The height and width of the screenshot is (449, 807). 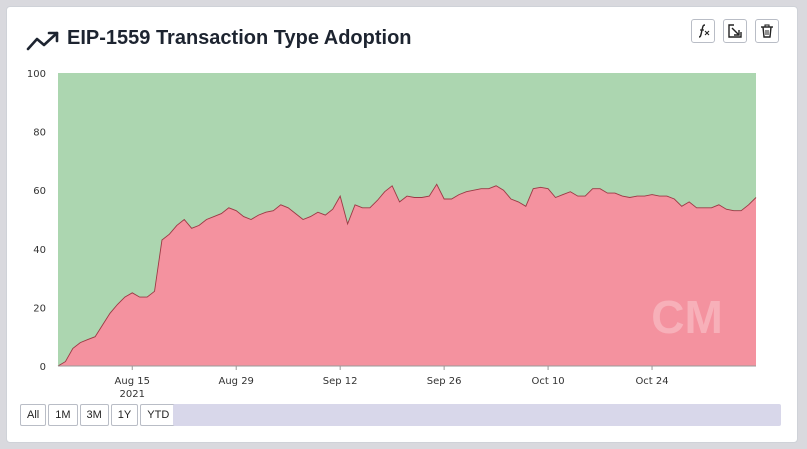 I want to click on y-tick-label: 40, so click(x=39, y=250).